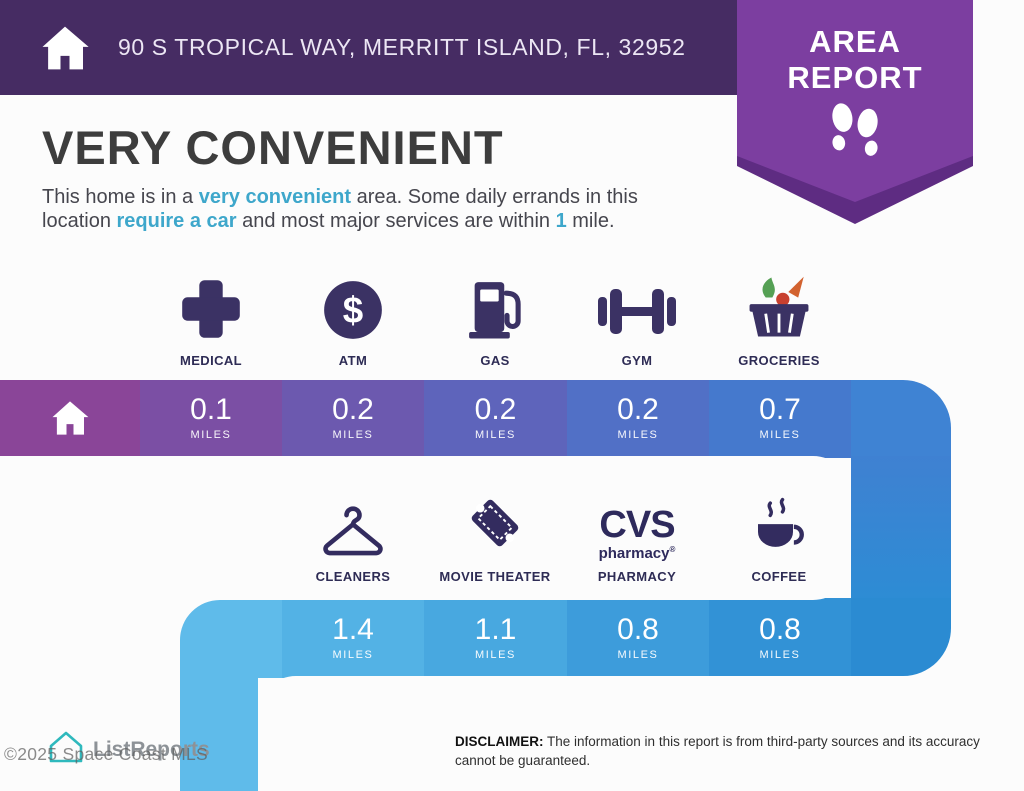 The image size is (1024, 791). Describe the element at coordinates (495, 360) in the screenshot. I see `poi-label: GAS` at that location.